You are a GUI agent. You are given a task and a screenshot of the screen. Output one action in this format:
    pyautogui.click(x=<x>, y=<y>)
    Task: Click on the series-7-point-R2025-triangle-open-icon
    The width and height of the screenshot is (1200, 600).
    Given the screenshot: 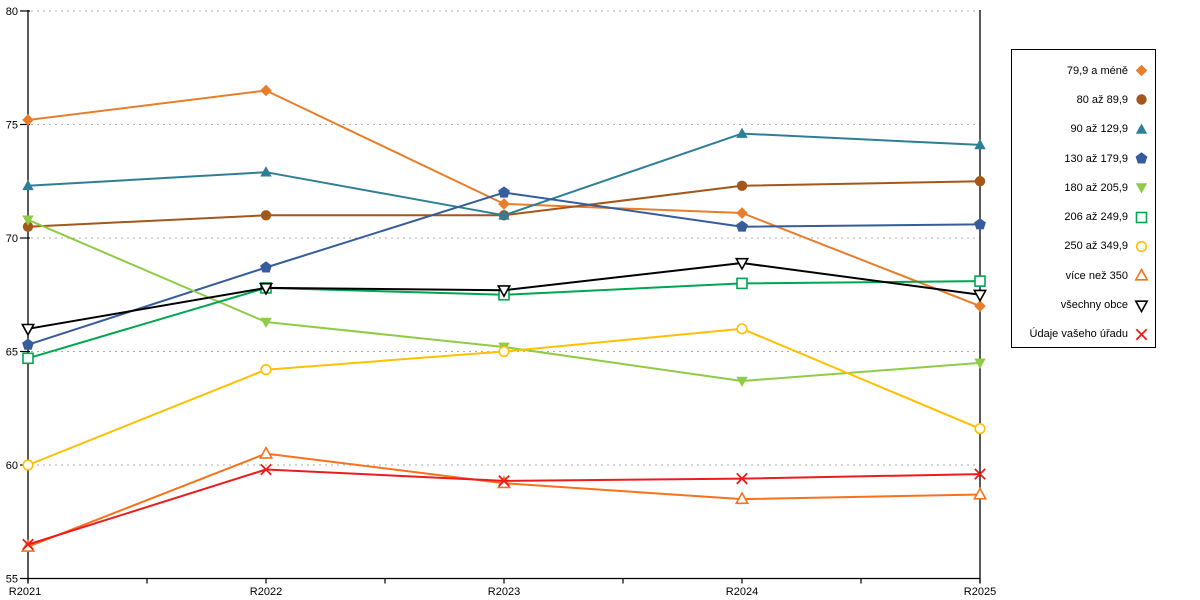 What is the action you would take?
    pyautogui.click(x=980, y=493)
    